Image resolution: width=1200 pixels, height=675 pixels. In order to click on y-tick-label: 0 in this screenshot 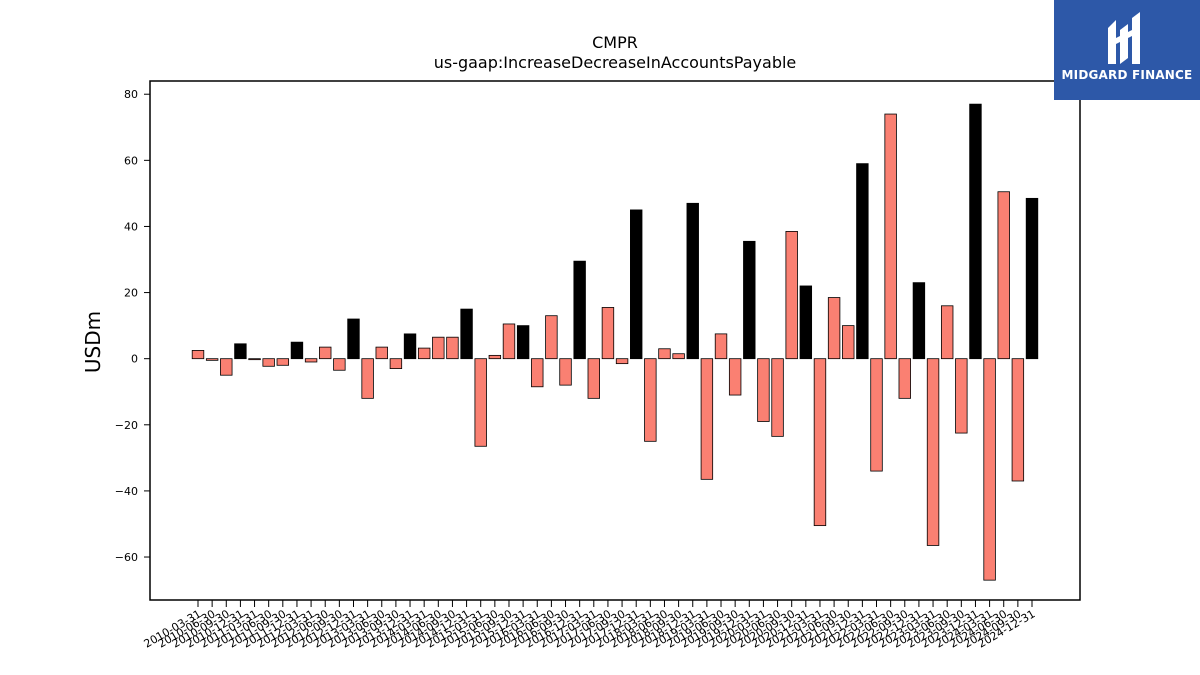, I will do `click(134, 359)`.